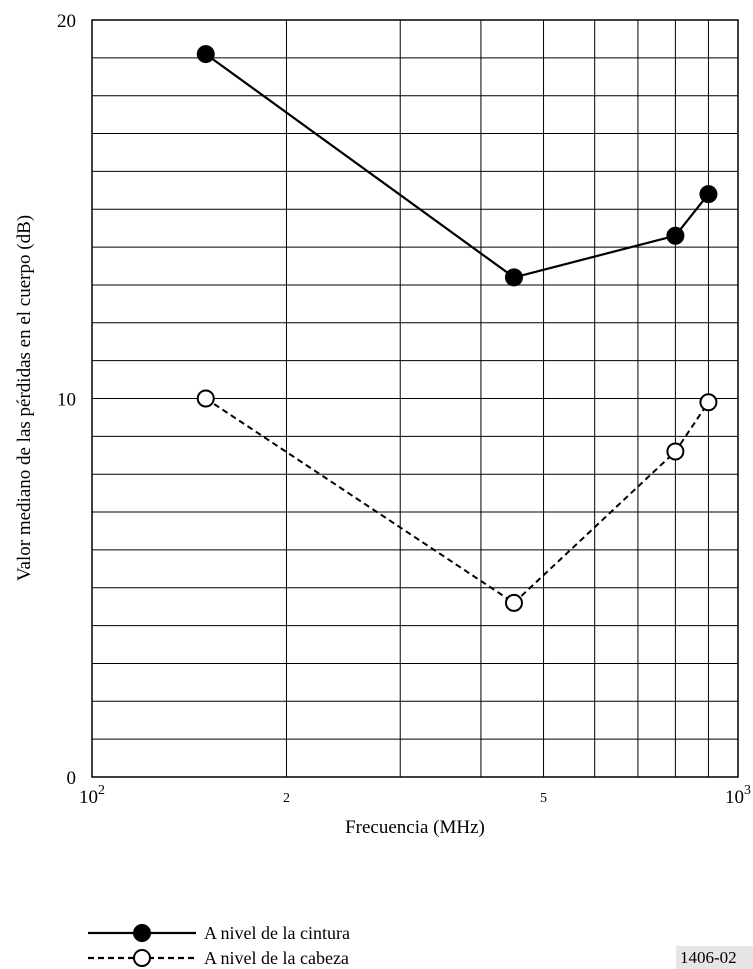 The image size is (753, 969). Describe the element at coordinates (738, 795) in the screenshot. I see `x-tick-label: 10³` at that location.